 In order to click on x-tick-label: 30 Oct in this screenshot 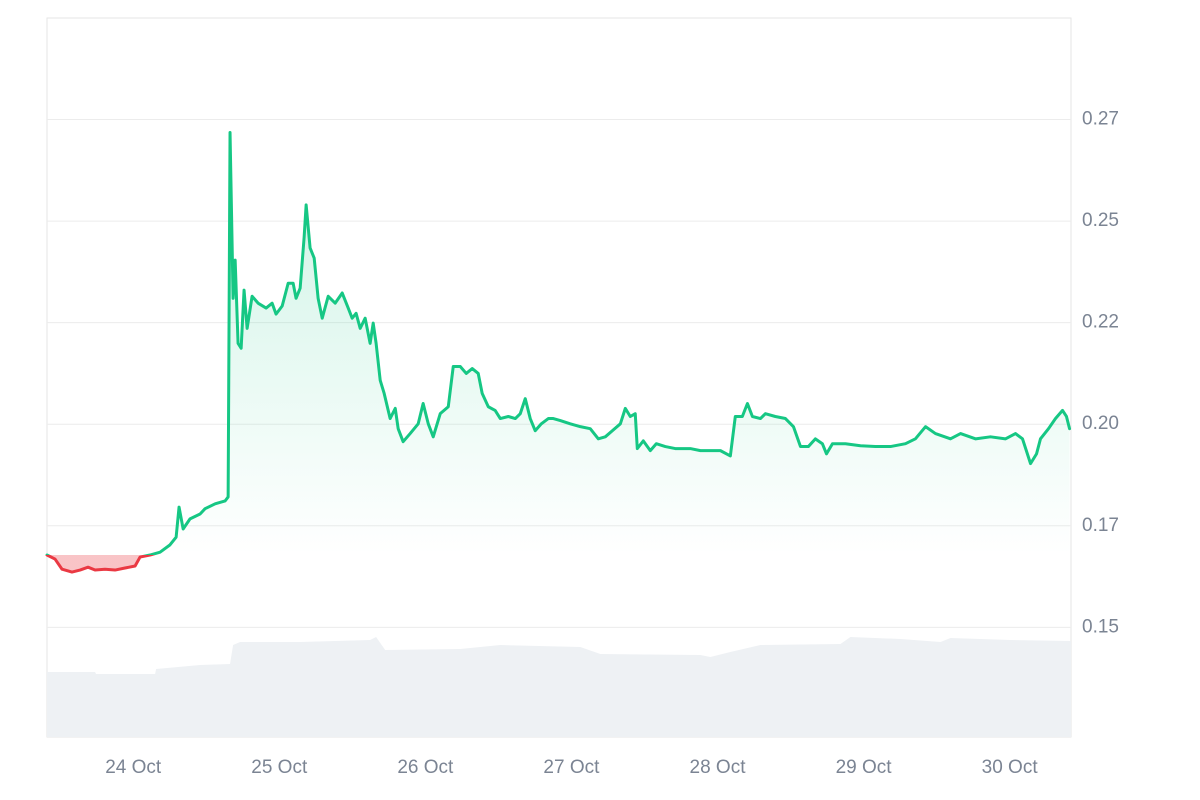, I will do `click(1010, 767)`.